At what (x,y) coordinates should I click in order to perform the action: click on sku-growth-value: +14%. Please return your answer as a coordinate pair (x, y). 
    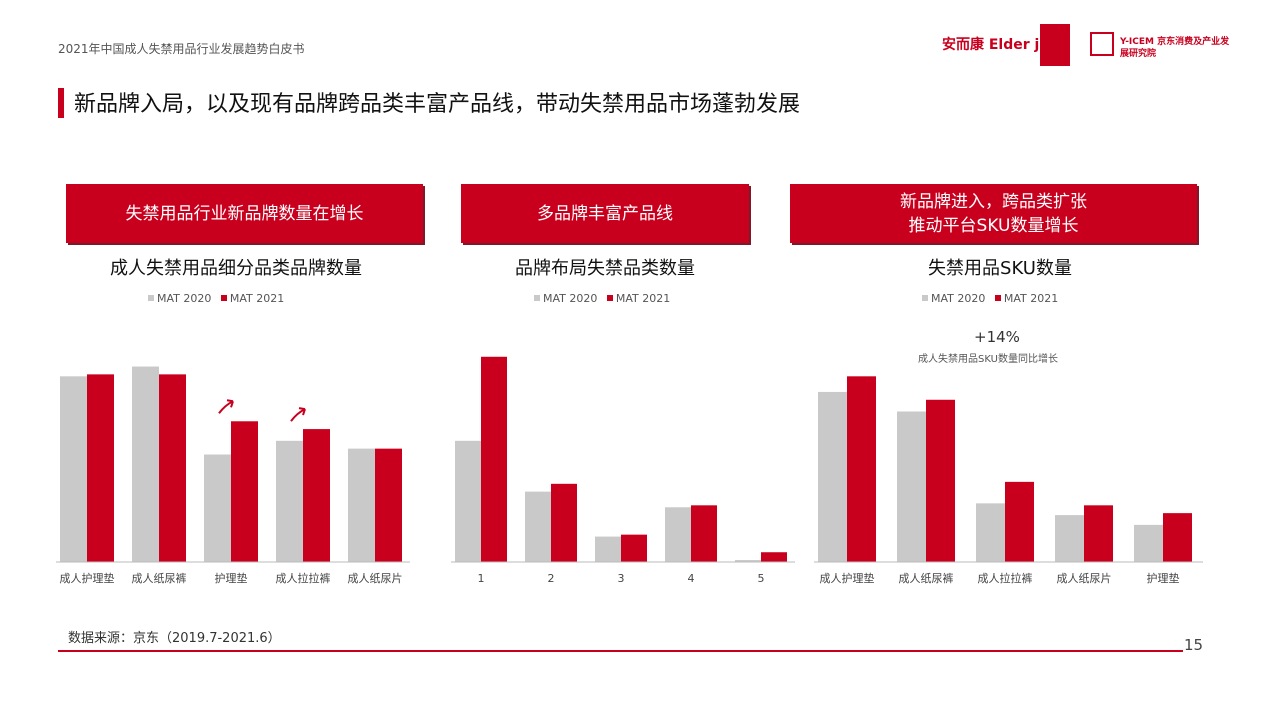
    Looking at the image, I should click on (997, 337).